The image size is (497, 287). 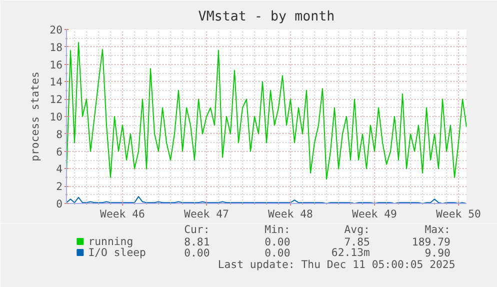 I want to click on text: Avg:, so click(x=357, y=229).